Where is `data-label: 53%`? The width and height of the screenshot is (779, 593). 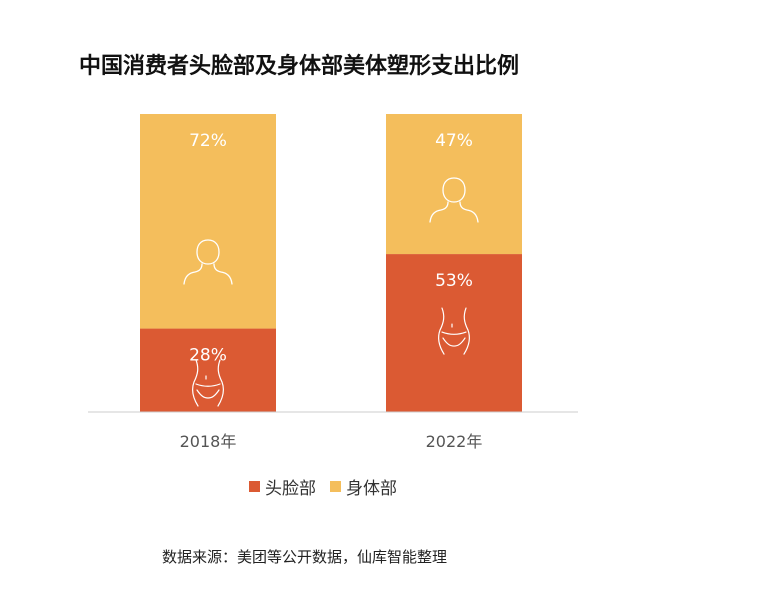
data-label: 53% is located at coordinates (454, 281).